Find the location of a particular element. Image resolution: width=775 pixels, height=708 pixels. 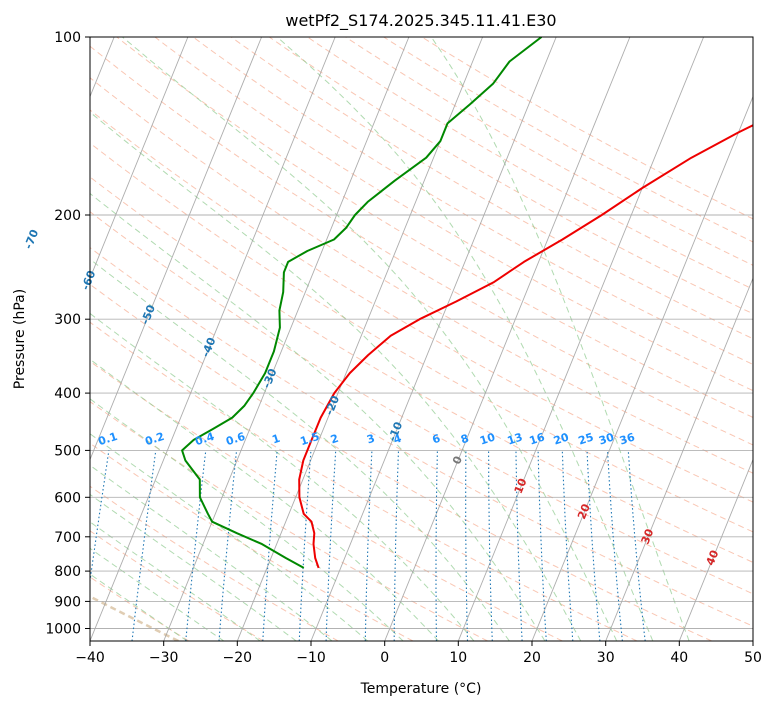

mixing-ratio-label: 16 is located at coordinates (537, 438).